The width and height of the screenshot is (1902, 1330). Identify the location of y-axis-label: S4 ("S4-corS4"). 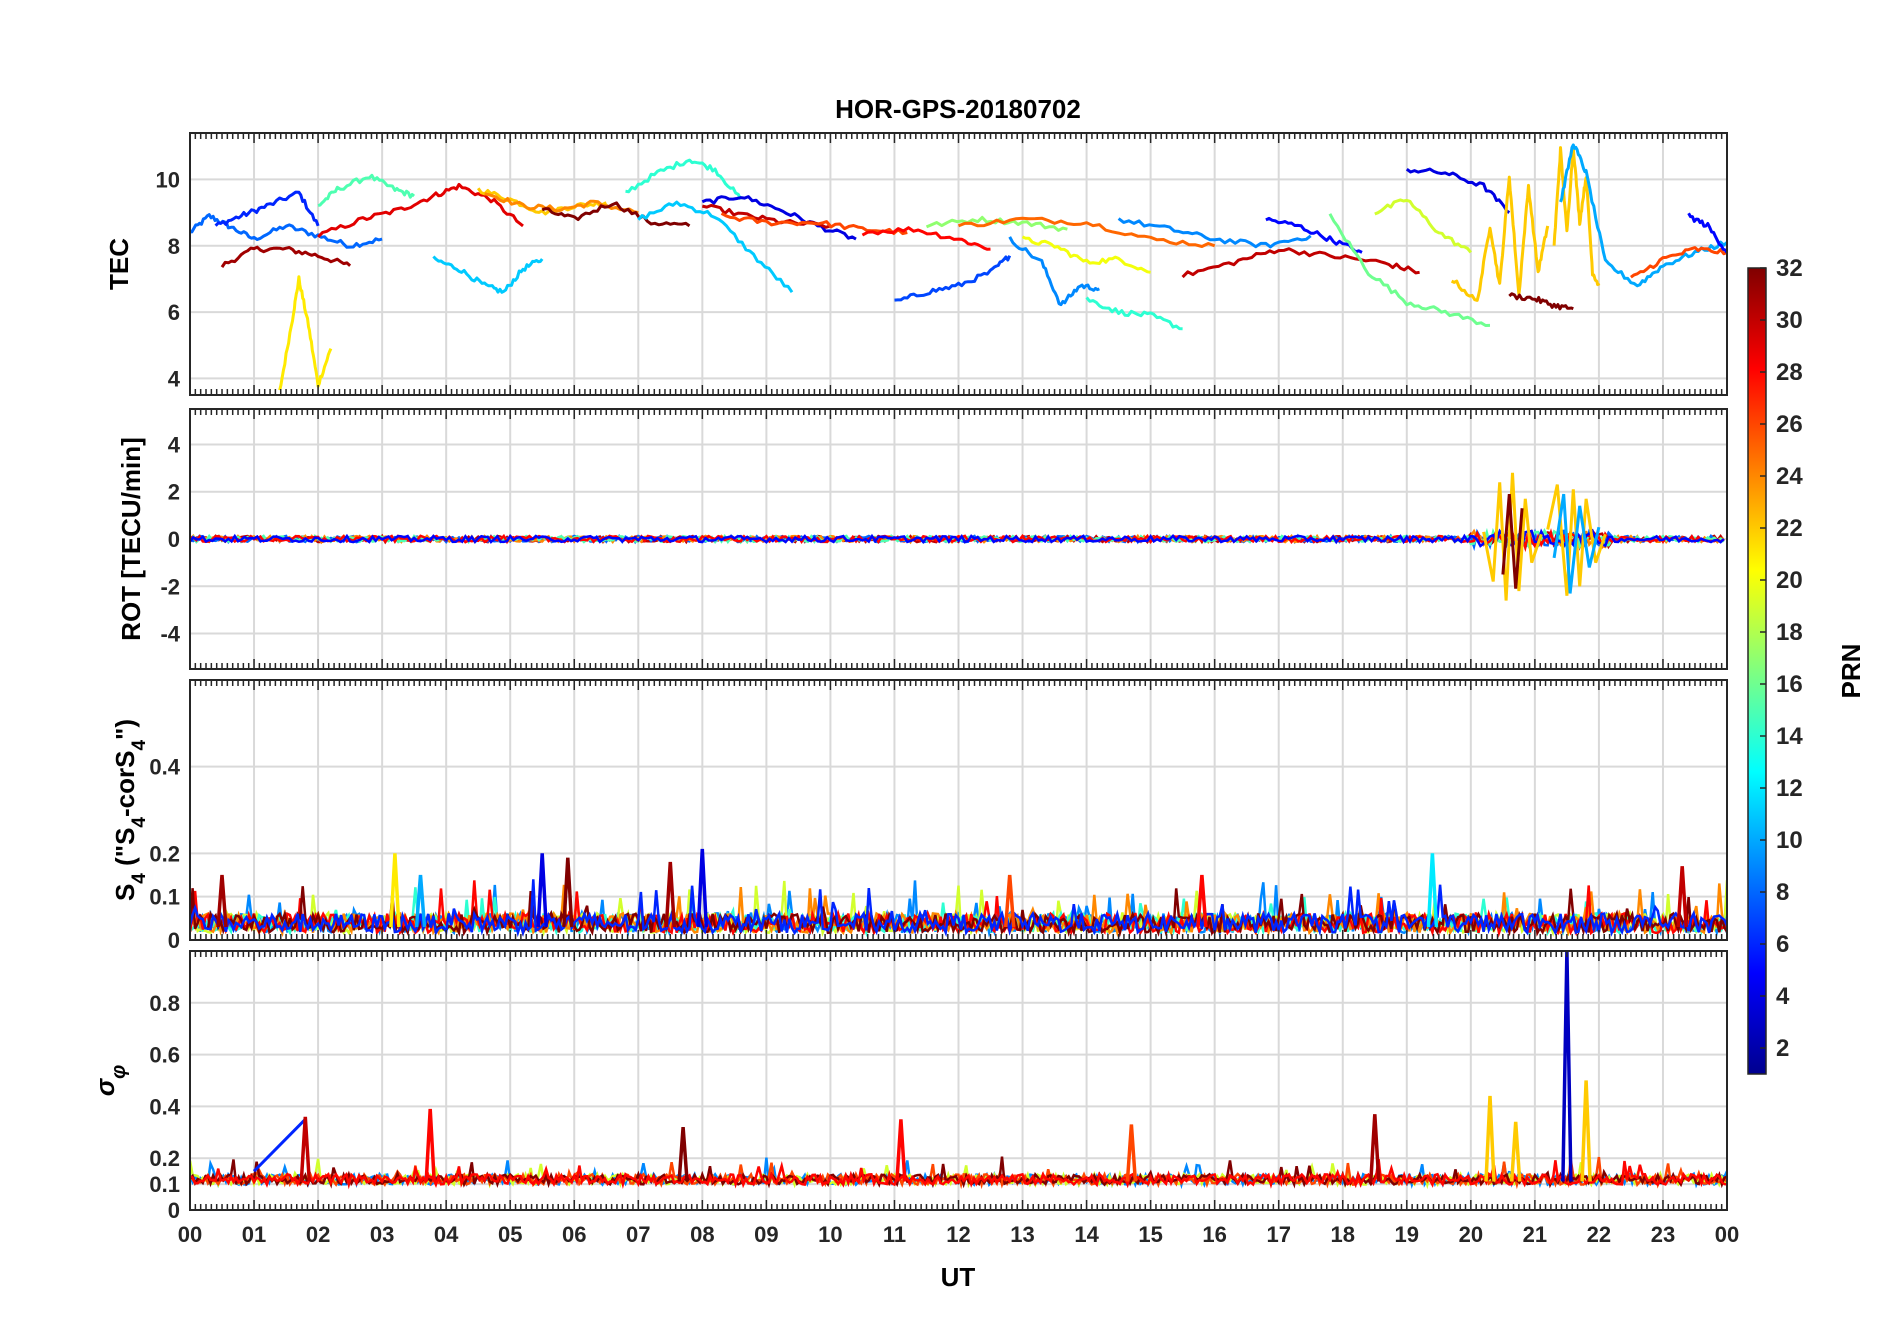
(130, 810).